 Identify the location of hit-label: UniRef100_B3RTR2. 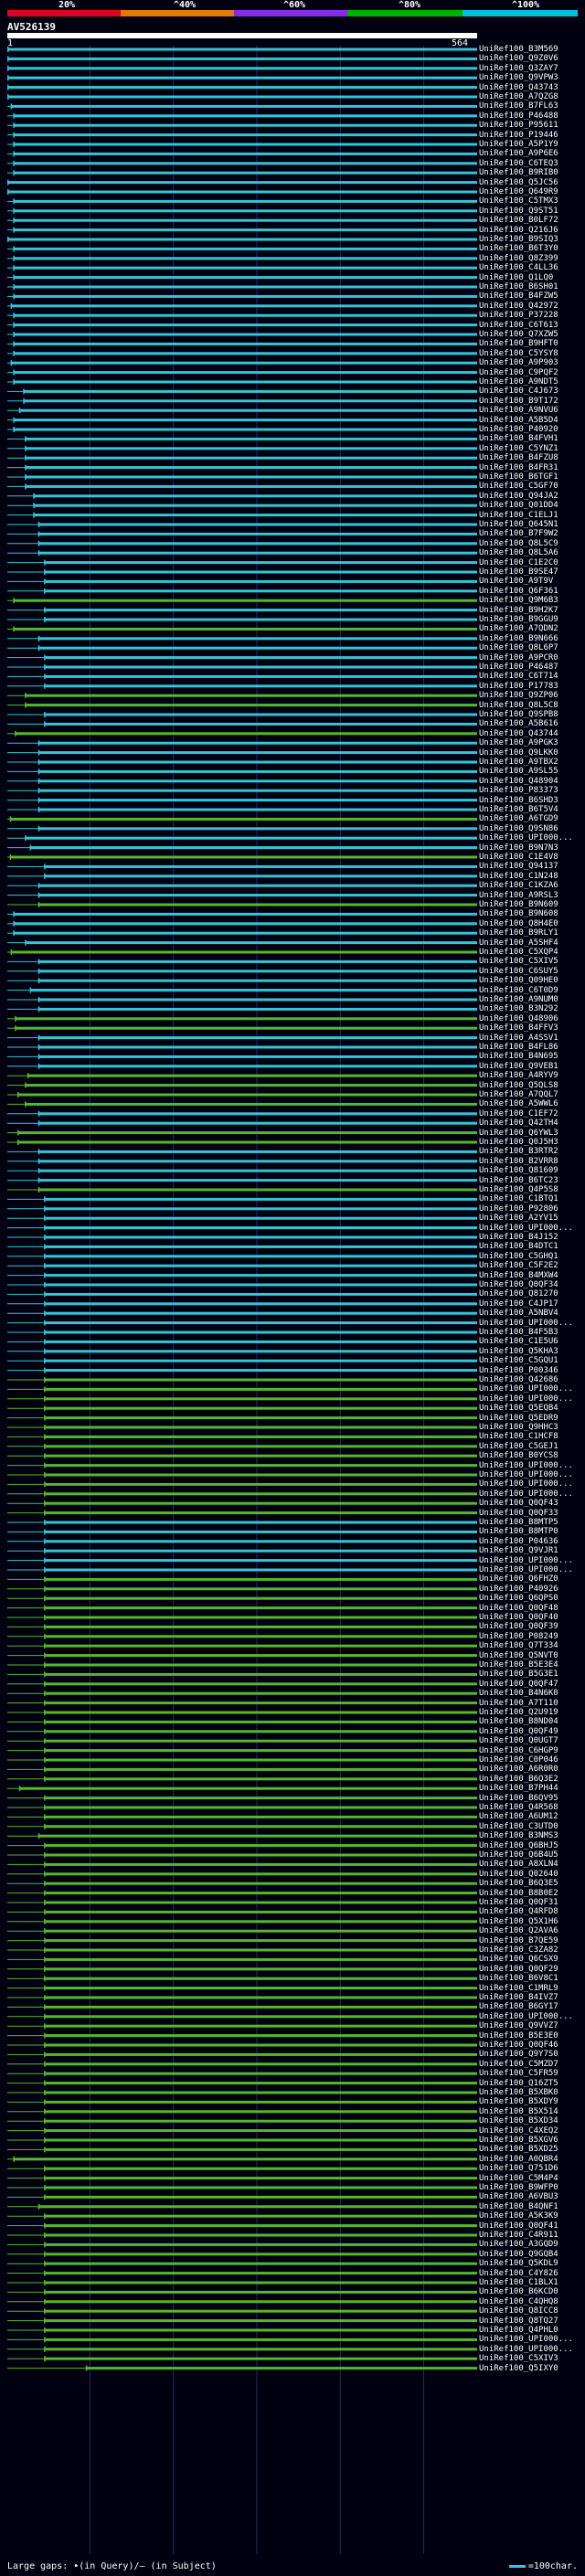
(518, 1152).